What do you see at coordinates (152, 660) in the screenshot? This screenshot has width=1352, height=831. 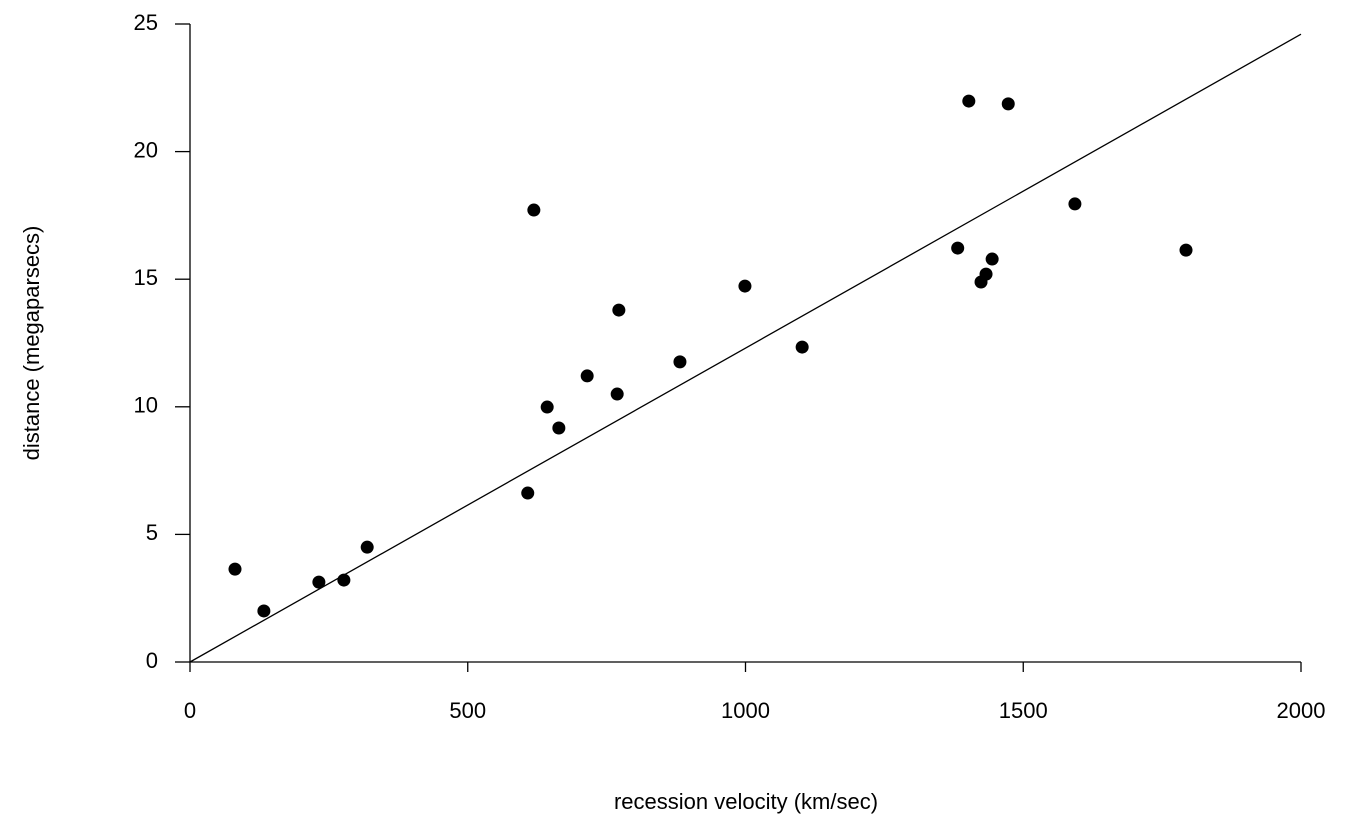 I see `y-tick-label: 0` at bounding box center [152, 660].